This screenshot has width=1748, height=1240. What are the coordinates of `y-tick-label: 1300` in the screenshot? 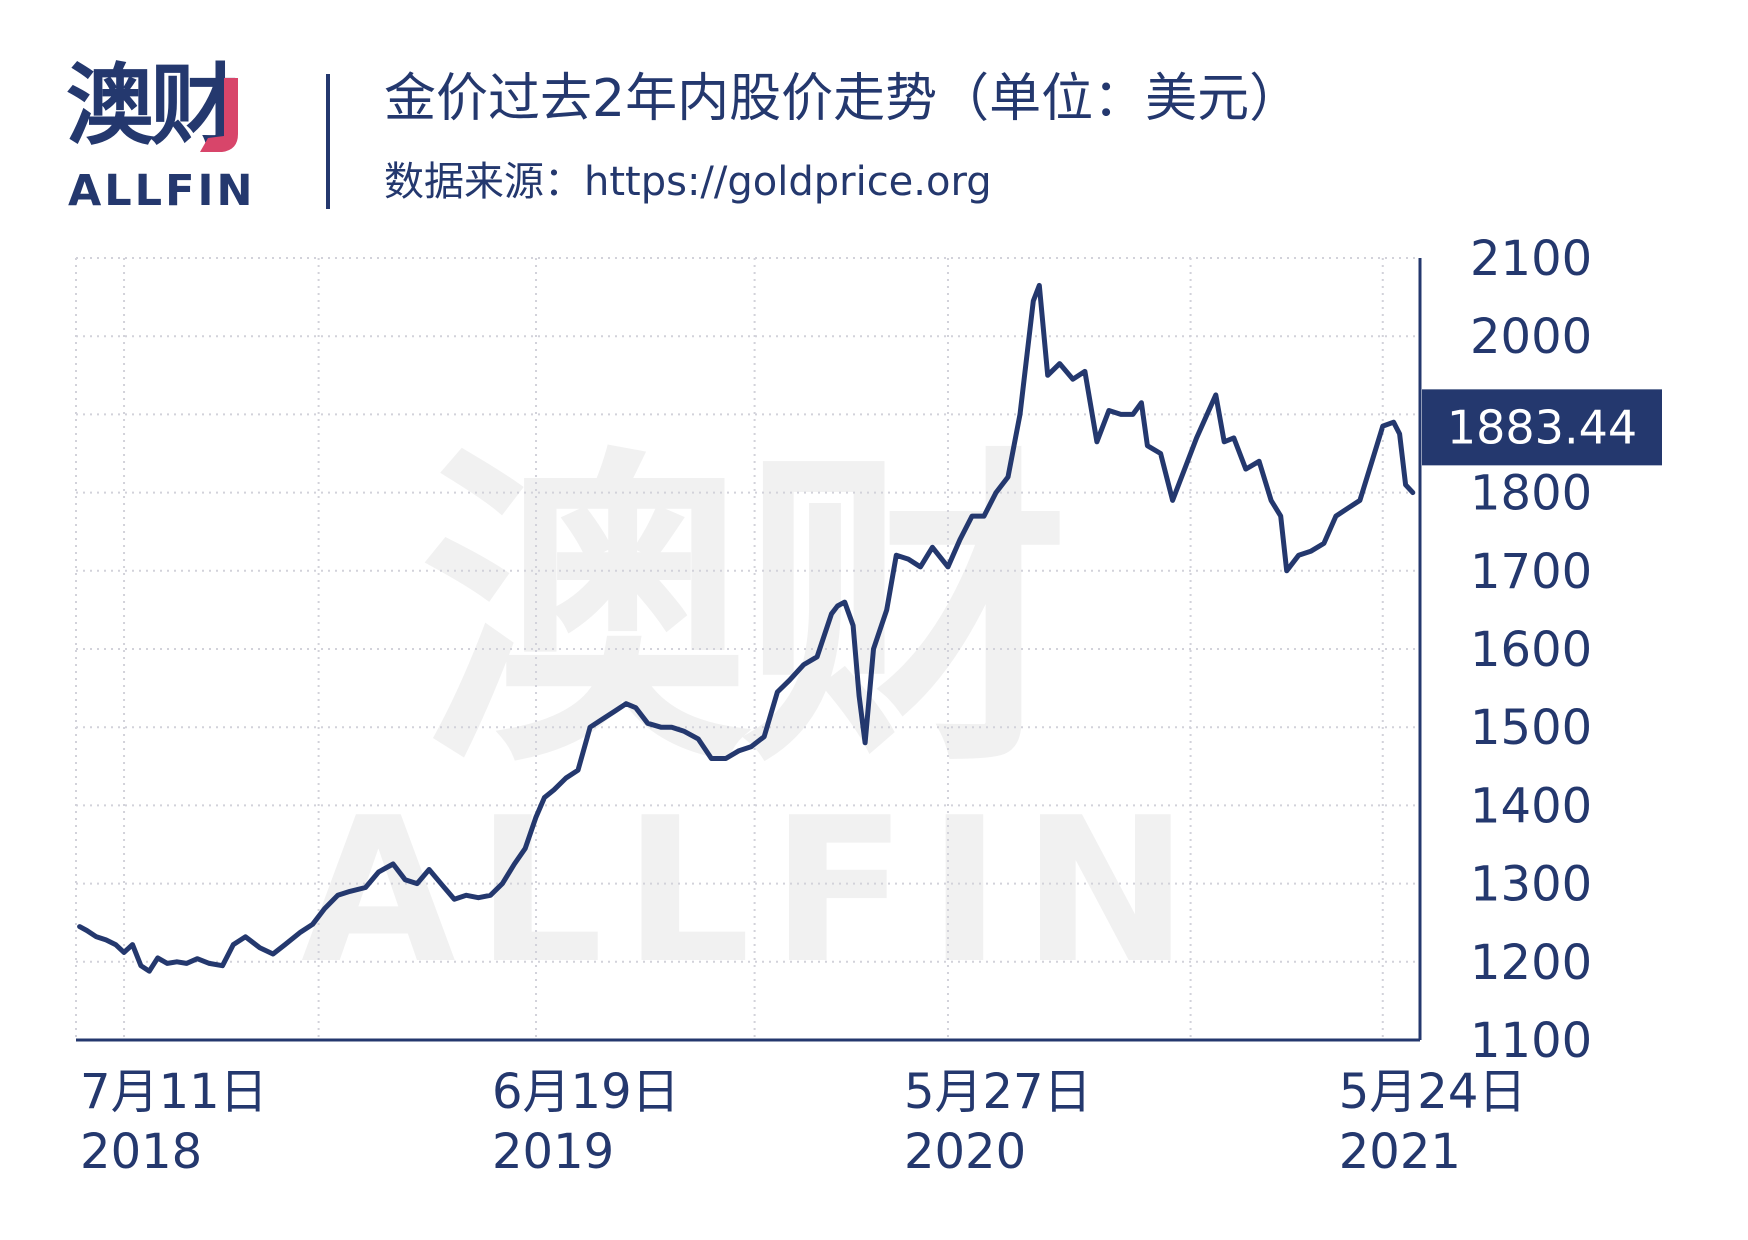 It's located at (1531, 885).